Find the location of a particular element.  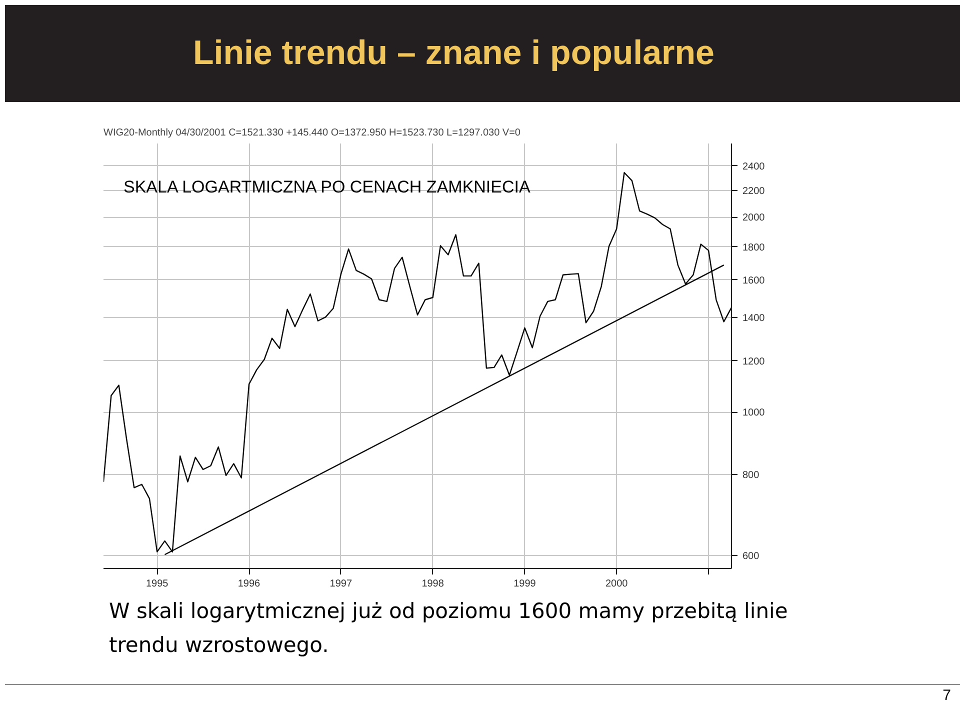

text: 7 is located at coordinates (946, 696).